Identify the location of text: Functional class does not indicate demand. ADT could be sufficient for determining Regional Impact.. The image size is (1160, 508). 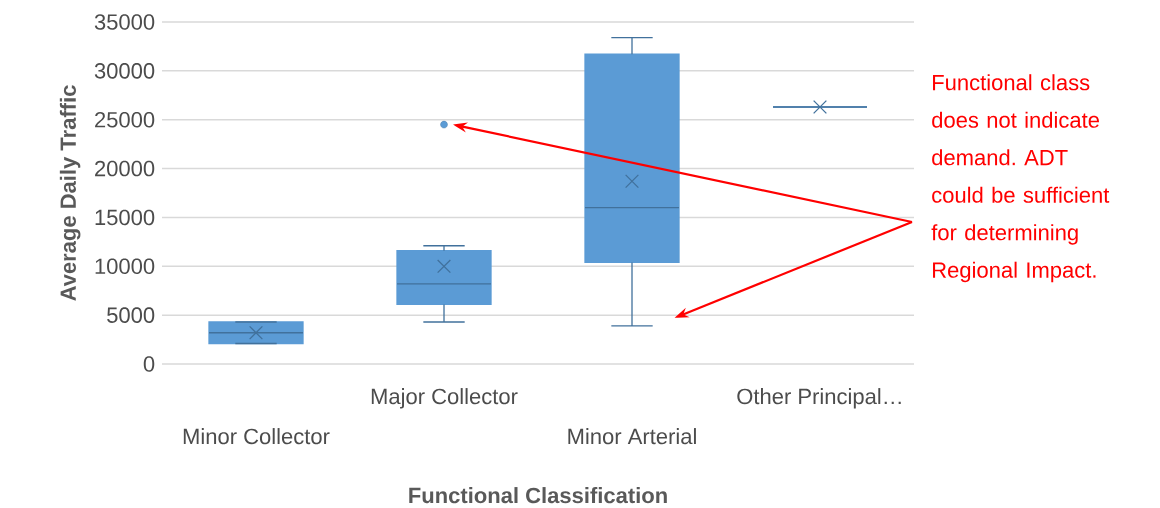
(1020, 178).